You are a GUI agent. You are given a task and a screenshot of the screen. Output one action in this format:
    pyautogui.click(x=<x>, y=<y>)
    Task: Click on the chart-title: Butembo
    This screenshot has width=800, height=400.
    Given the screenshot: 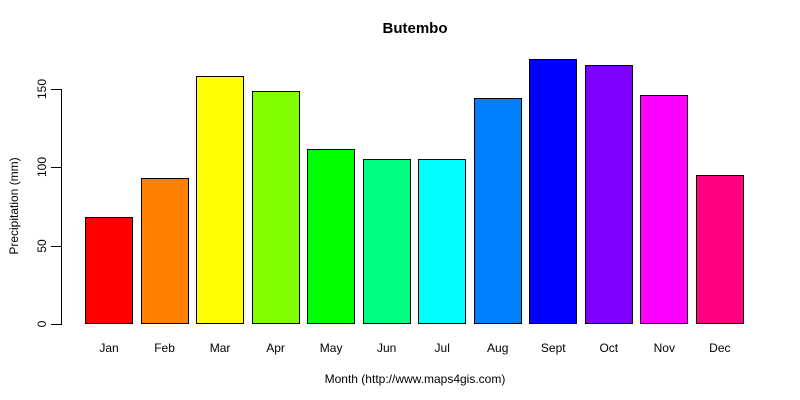 What is the action you would take?
    pyautogui.click(x=415, y=28)
    